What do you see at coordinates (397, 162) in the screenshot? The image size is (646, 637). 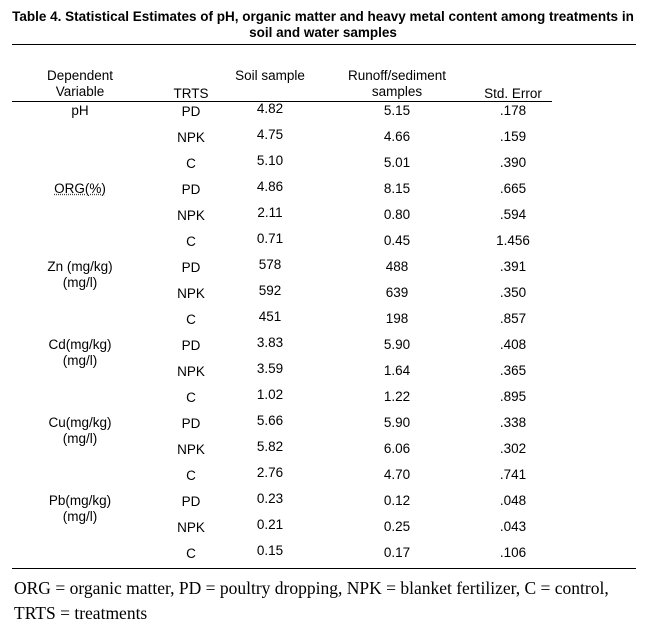 I see `runoff-value-cell: 5.01` at bounding box center [397, 162].